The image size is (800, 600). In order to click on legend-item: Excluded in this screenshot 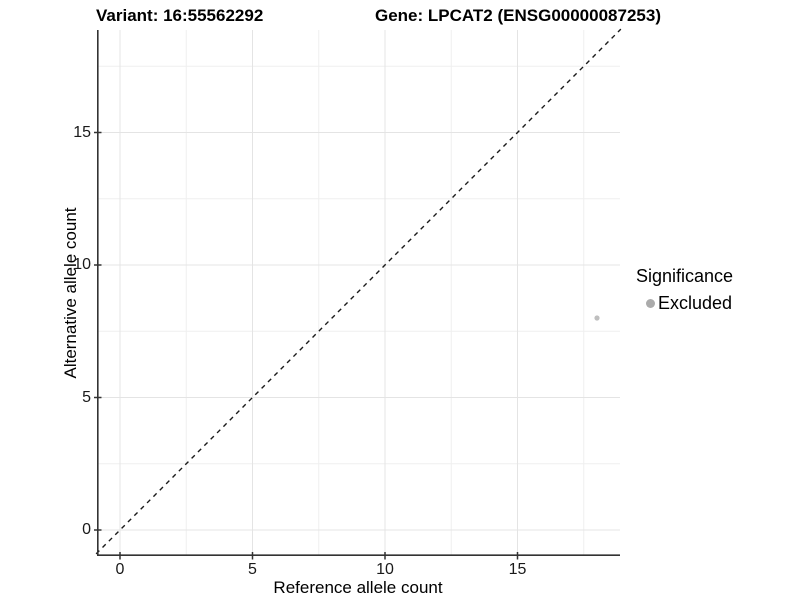, I will do `click(684, 303)`.